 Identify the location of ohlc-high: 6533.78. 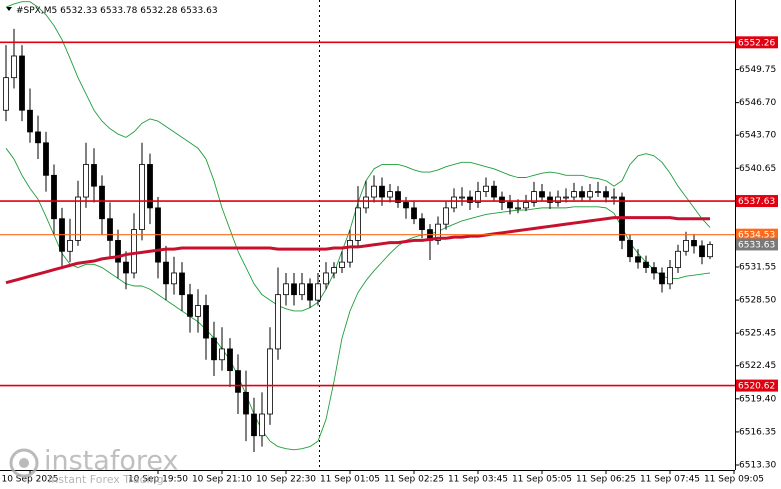
(118, 11).